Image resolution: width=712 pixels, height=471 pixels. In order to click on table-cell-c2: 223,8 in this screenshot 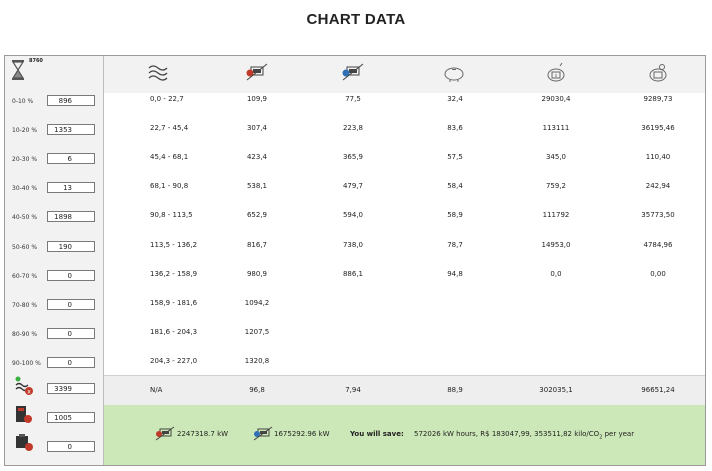, I will do `click(353, 128)`.